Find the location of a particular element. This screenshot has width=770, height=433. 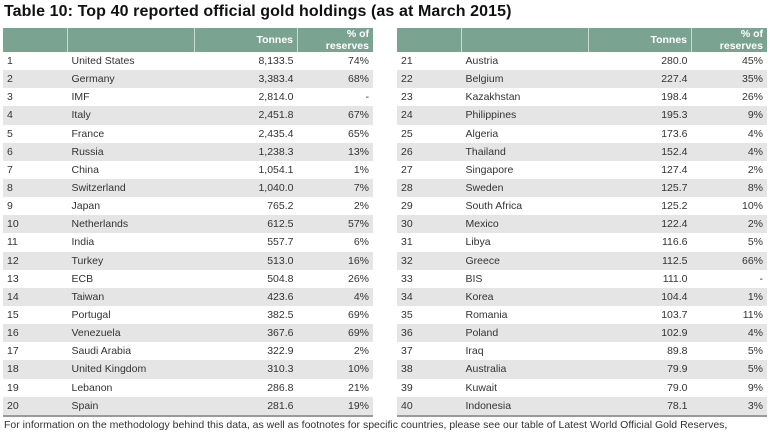

rank-cell: 26 is located at coordinates (429, 151).